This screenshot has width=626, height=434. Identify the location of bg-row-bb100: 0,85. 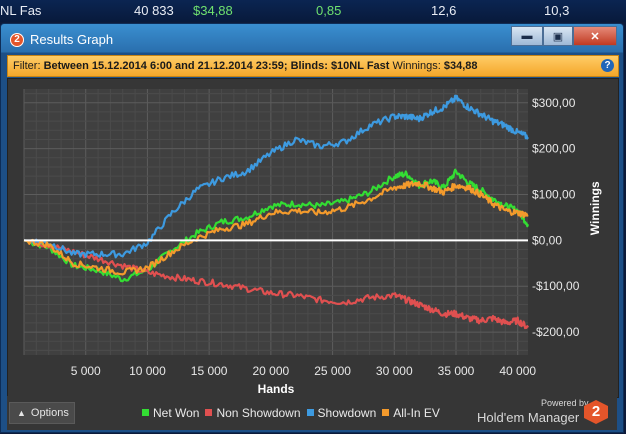
(329, 10).